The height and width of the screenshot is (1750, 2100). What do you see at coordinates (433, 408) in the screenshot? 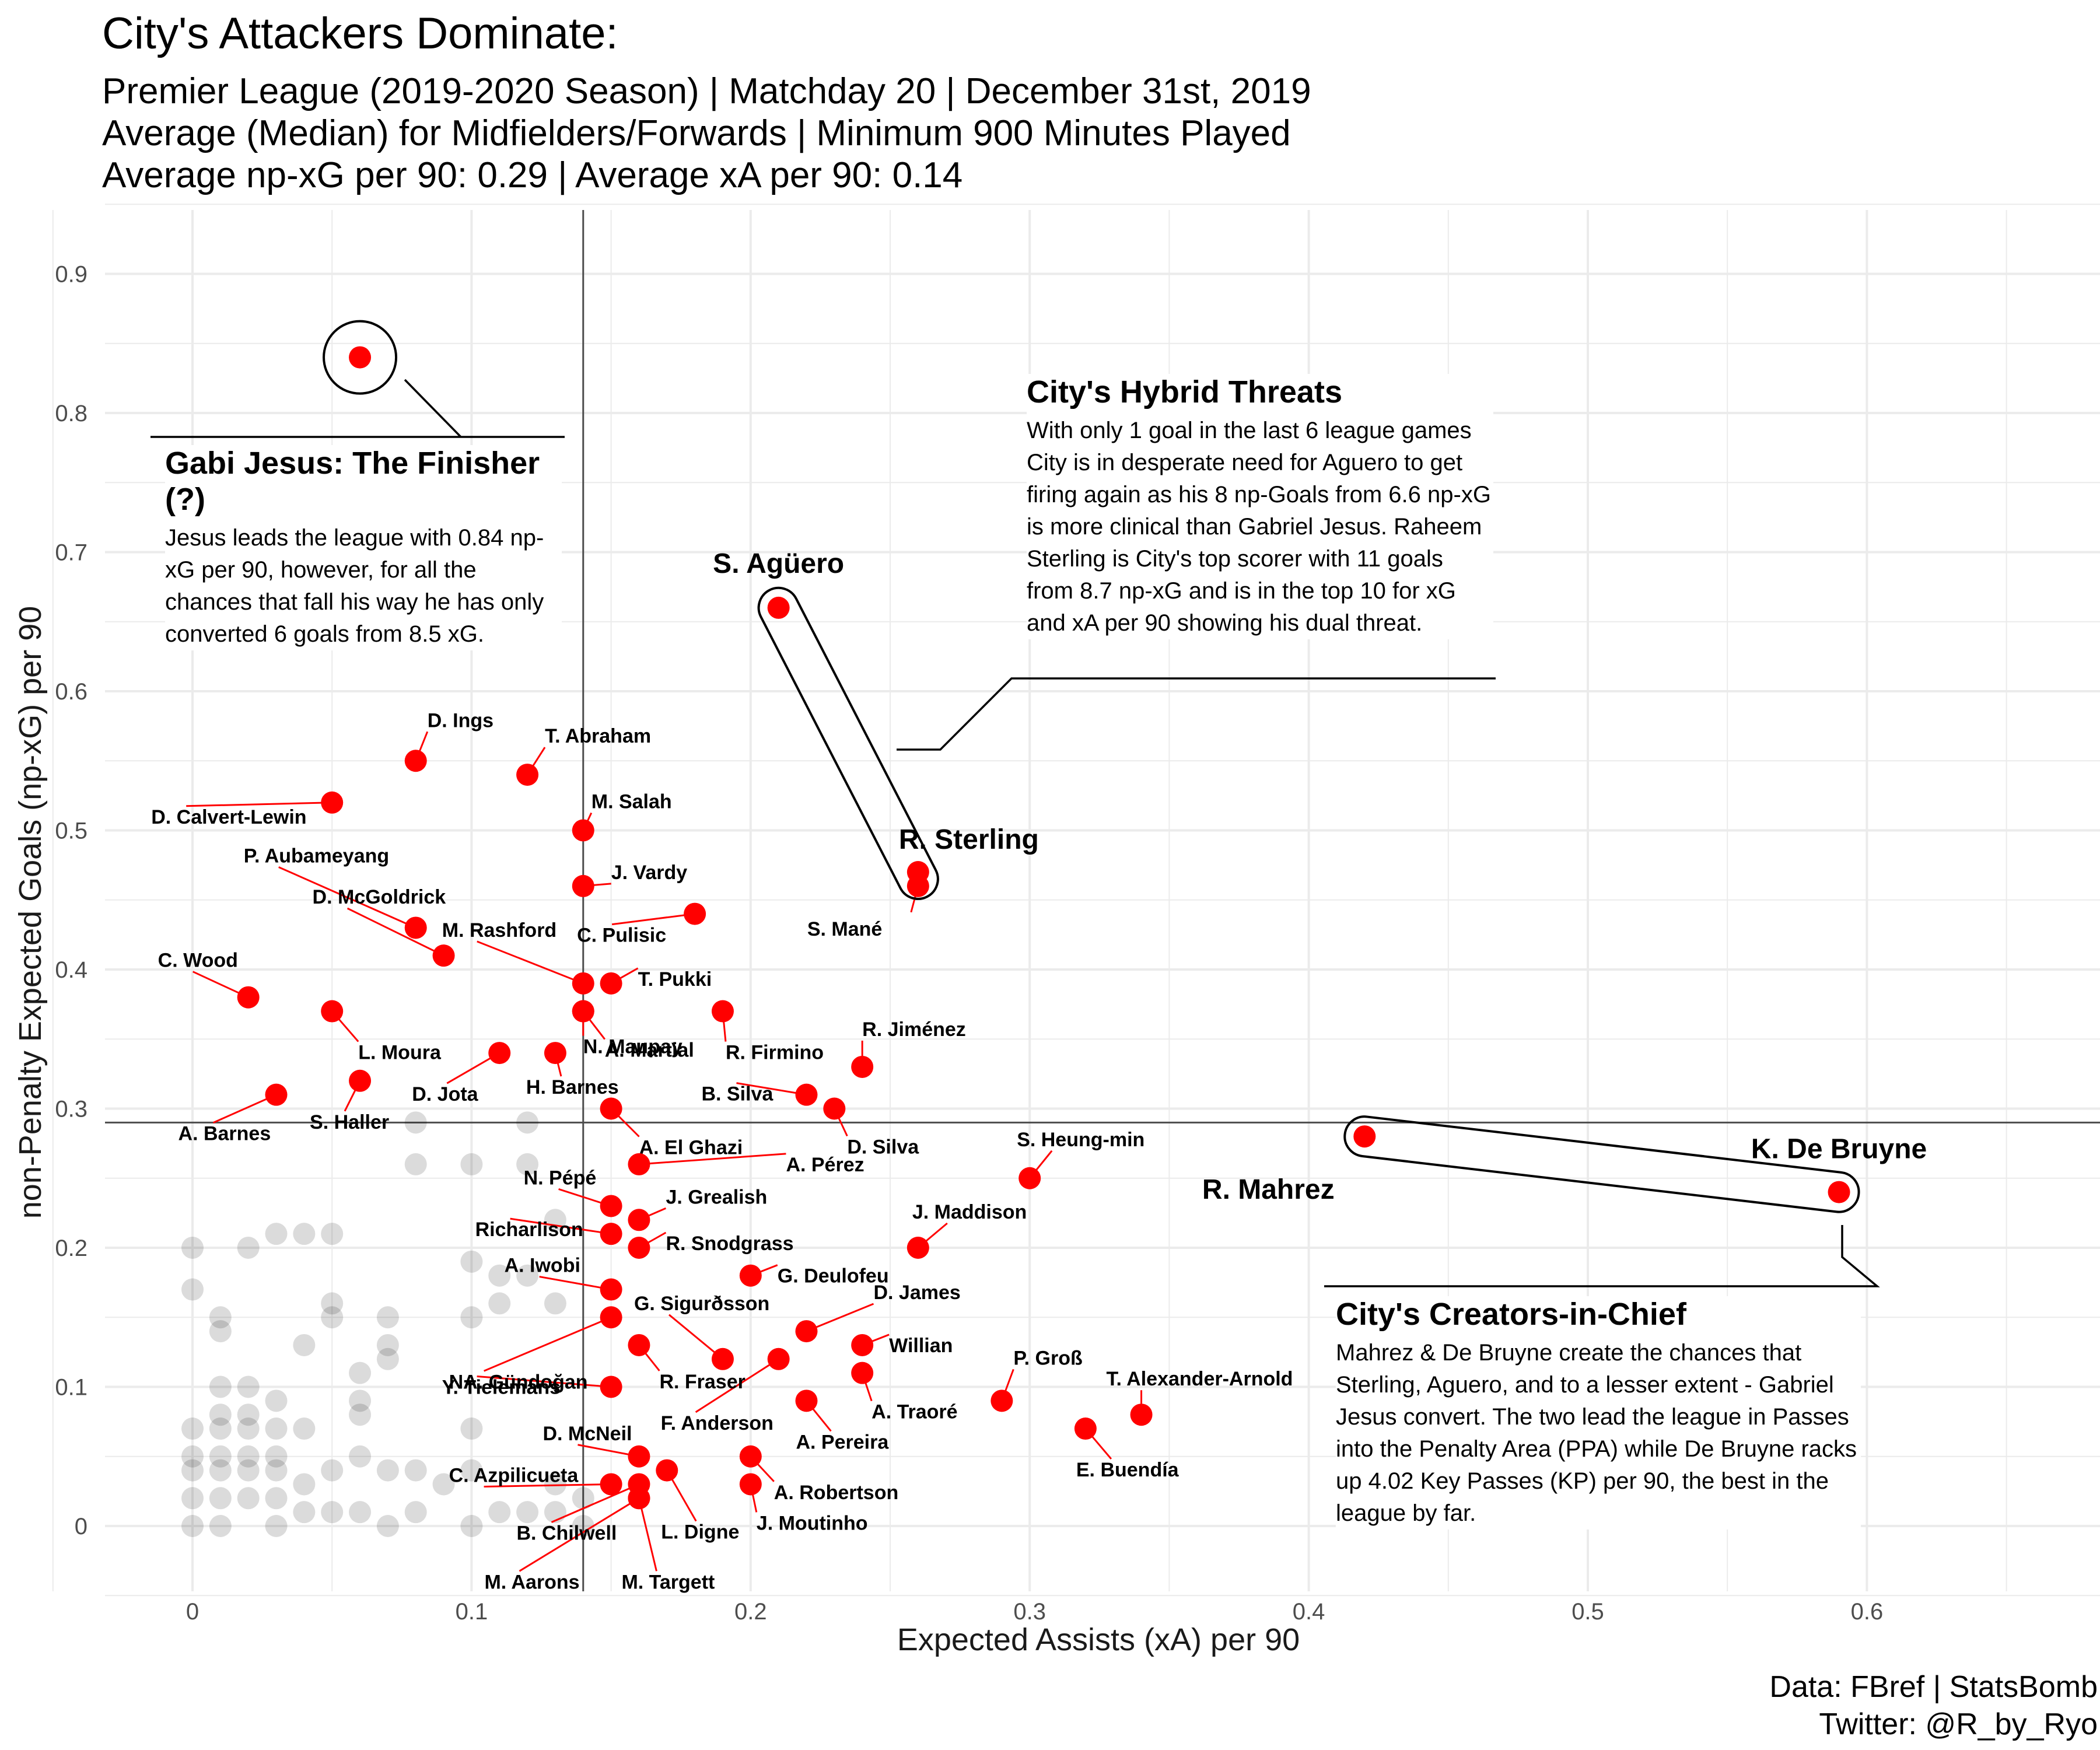
I see `jesus-annotation-connector` at bounding box center [433, 408].